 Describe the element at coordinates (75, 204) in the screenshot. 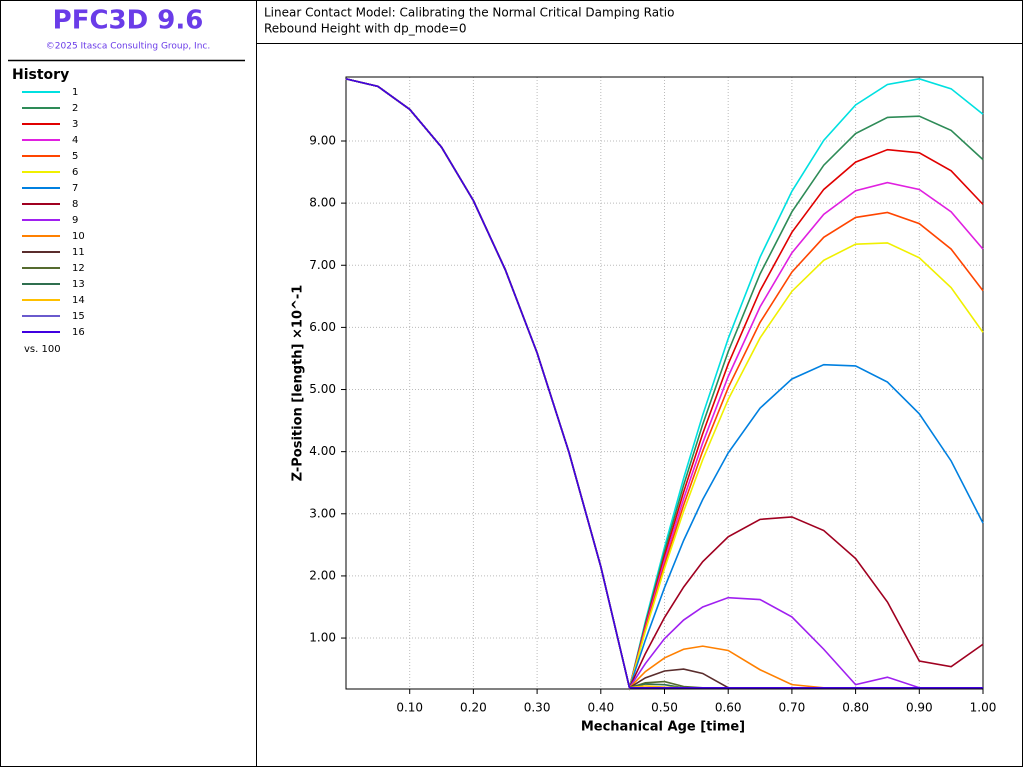

I see `legend-label: 8` at that location.